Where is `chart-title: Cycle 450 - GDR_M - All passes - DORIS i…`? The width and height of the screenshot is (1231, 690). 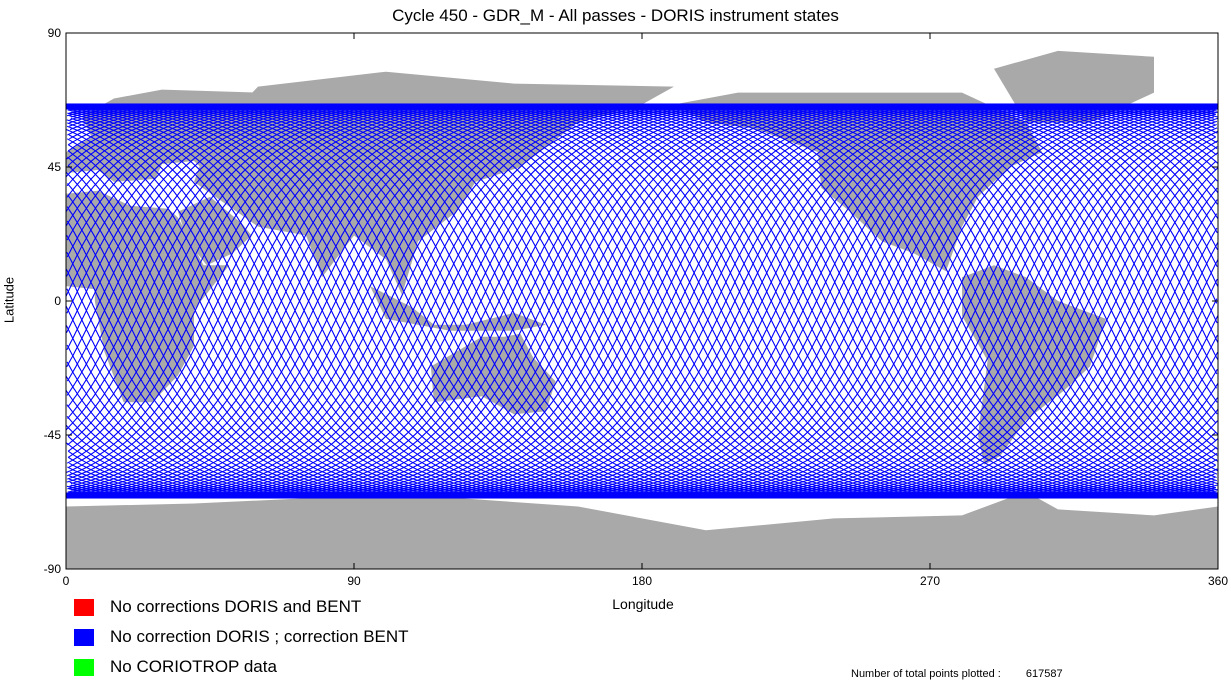
chart-title: Cycle 450 - GDR_M - All passes - DORIS i… is located at coordinates (615, 15).